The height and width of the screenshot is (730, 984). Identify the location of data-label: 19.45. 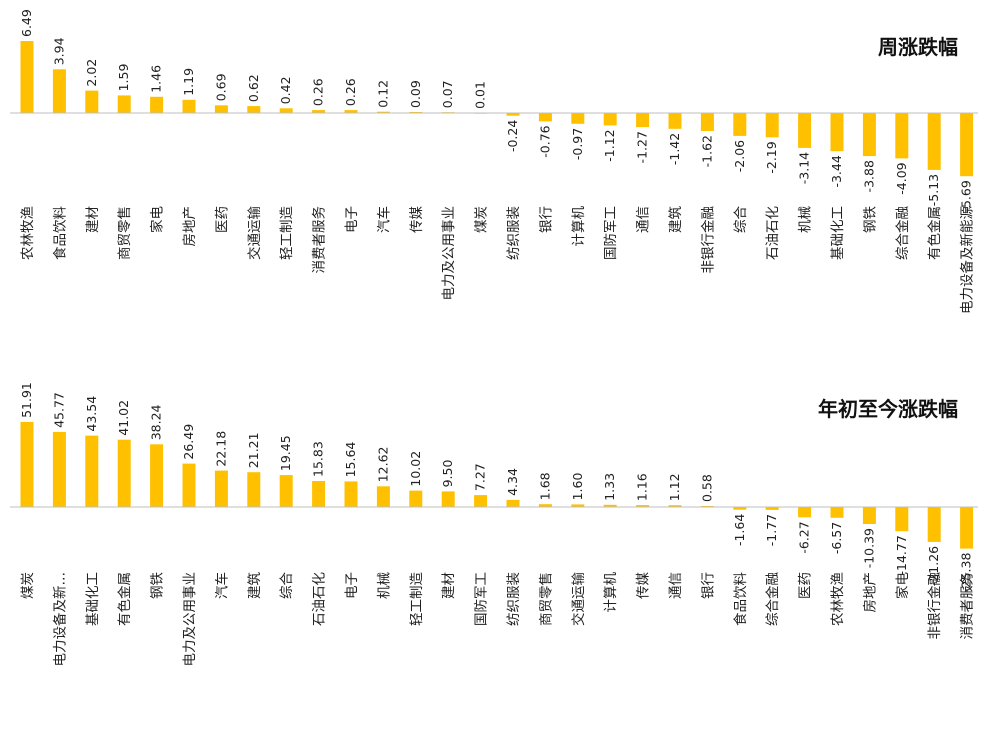
(285, 453).